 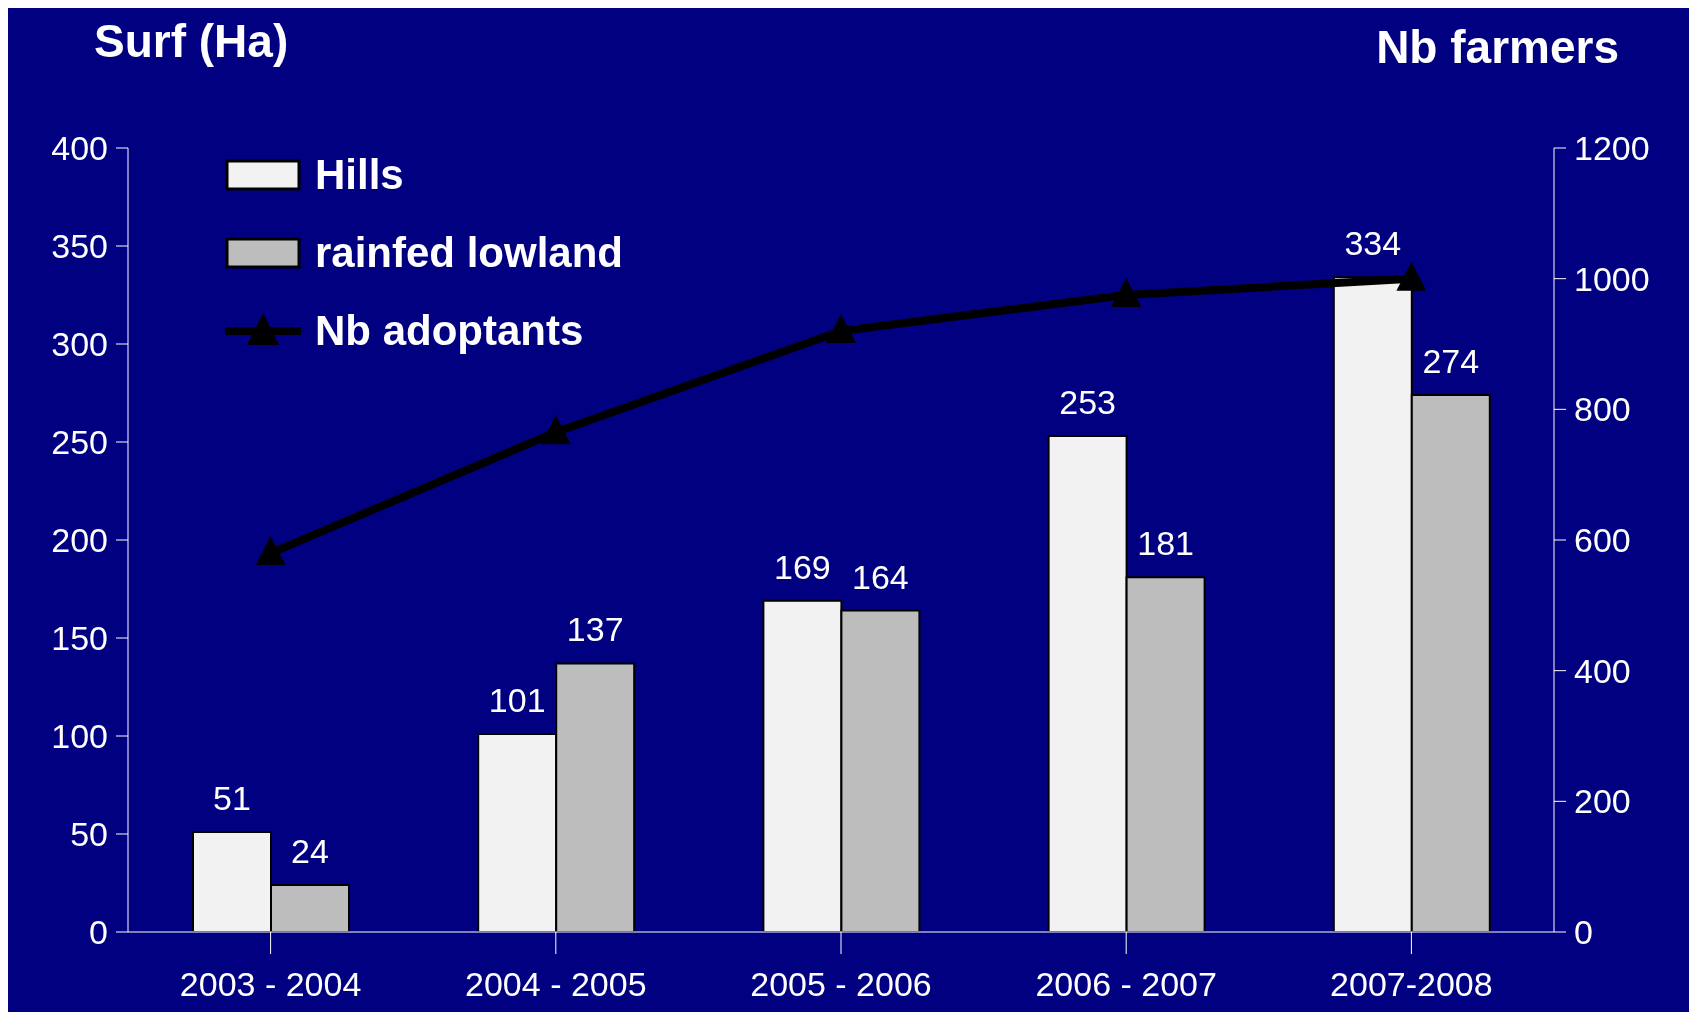 What do you see at coordinates (1612, 278) in the screenshot?
I see `y2-tick-label: 1000` at bounding box center [1612, 278].